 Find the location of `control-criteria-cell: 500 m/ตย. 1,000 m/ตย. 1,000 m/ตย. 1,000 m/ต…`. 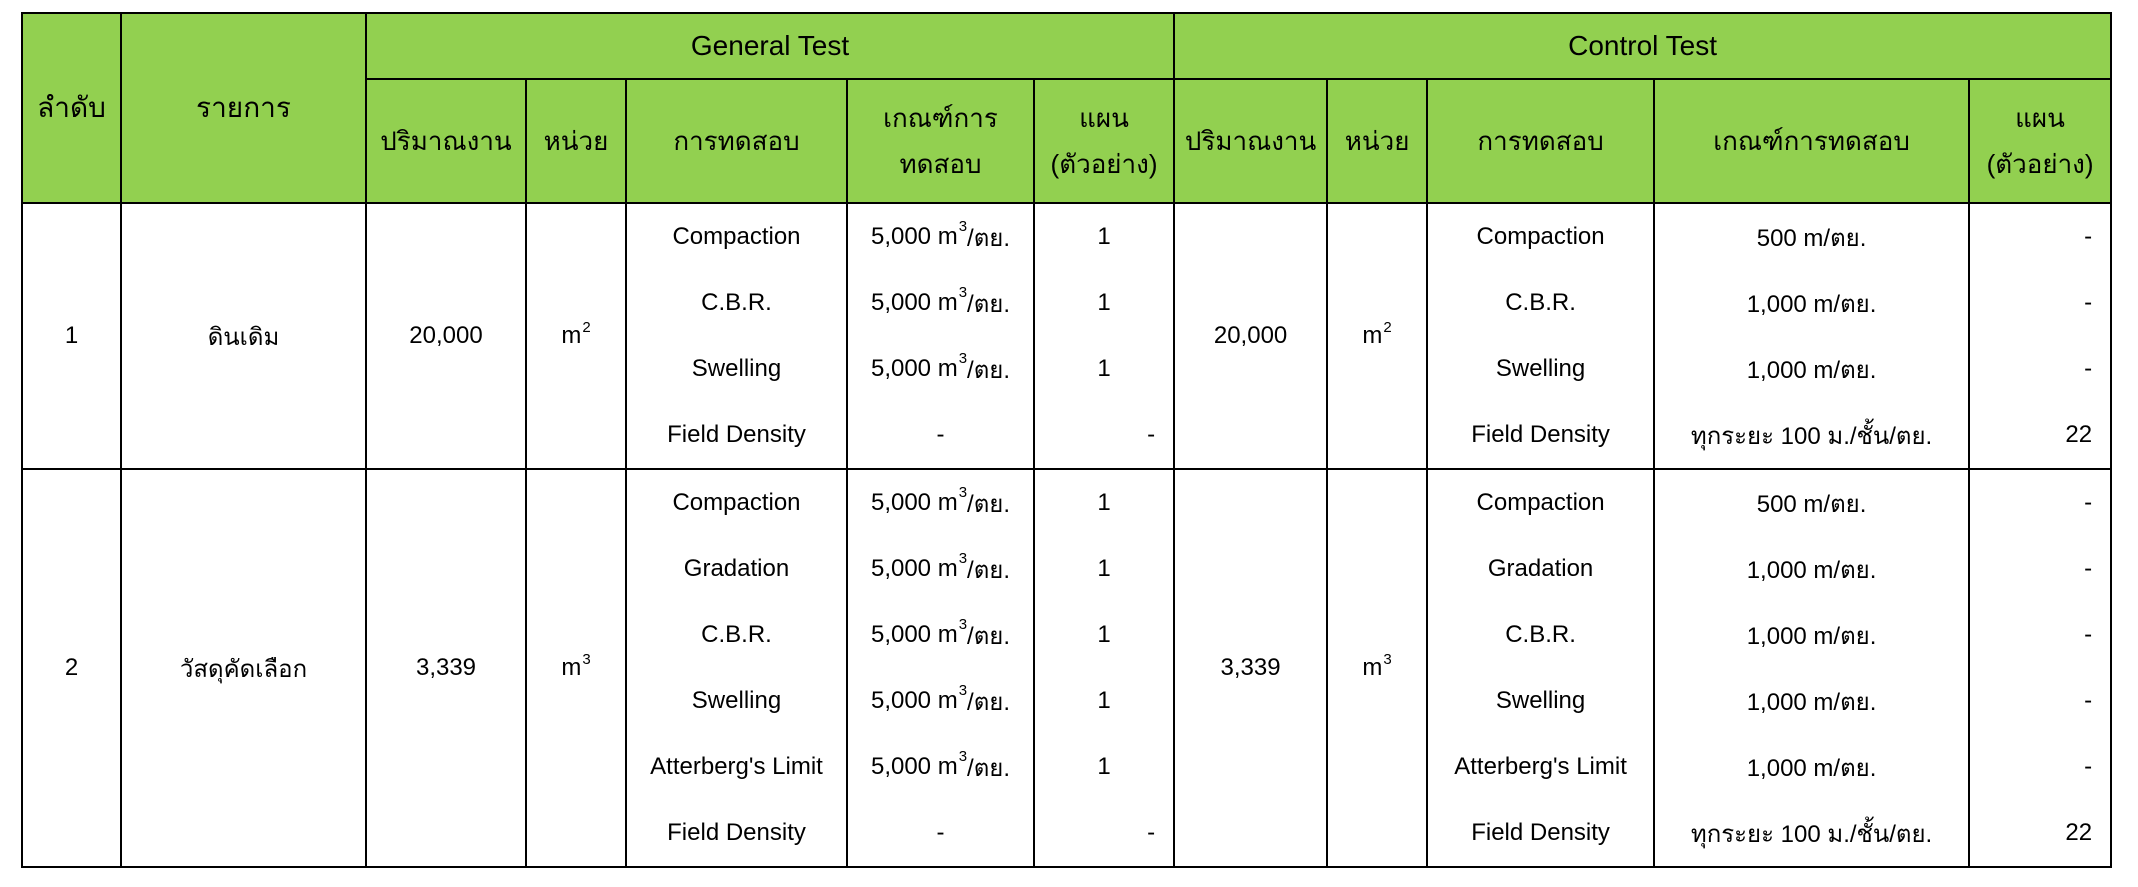

control-criteria-cell: 500 m/ตย. 1,000 m/ตย. 1,000 m/ตย. 1,000 m/ต… is located at coordinates (1812, 668).